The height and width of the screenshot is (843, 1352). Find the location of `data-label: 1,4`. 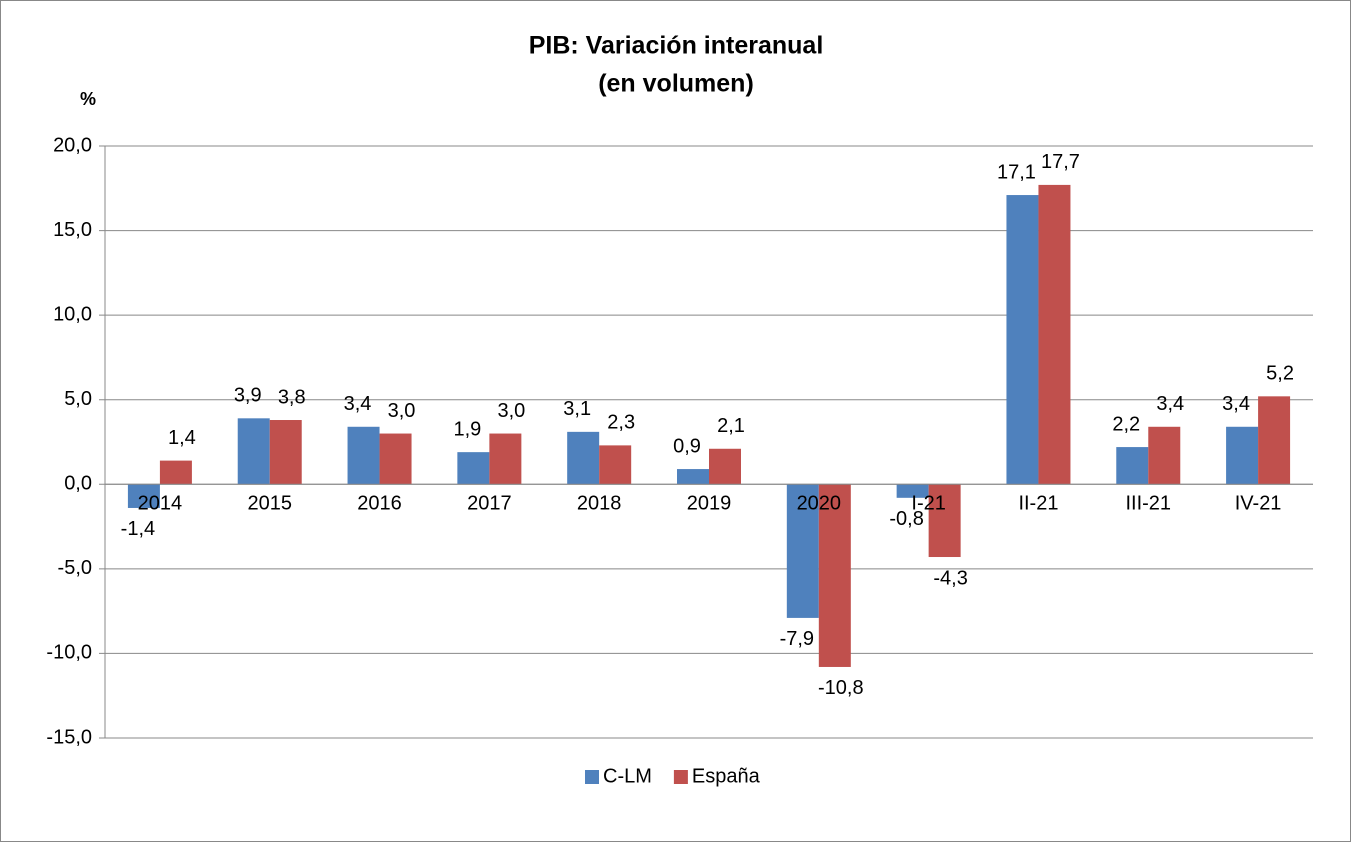

data-label: 1,4 is located at coordinates (182, 438).